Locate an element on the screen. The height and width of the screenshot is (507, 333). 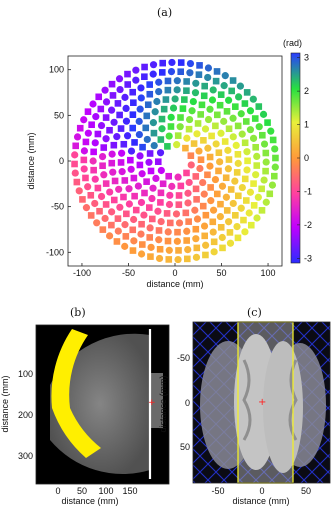
colorbar-ticks: 3 2 1 0 -1 -2 -3 is located at coordinates (304, 158).